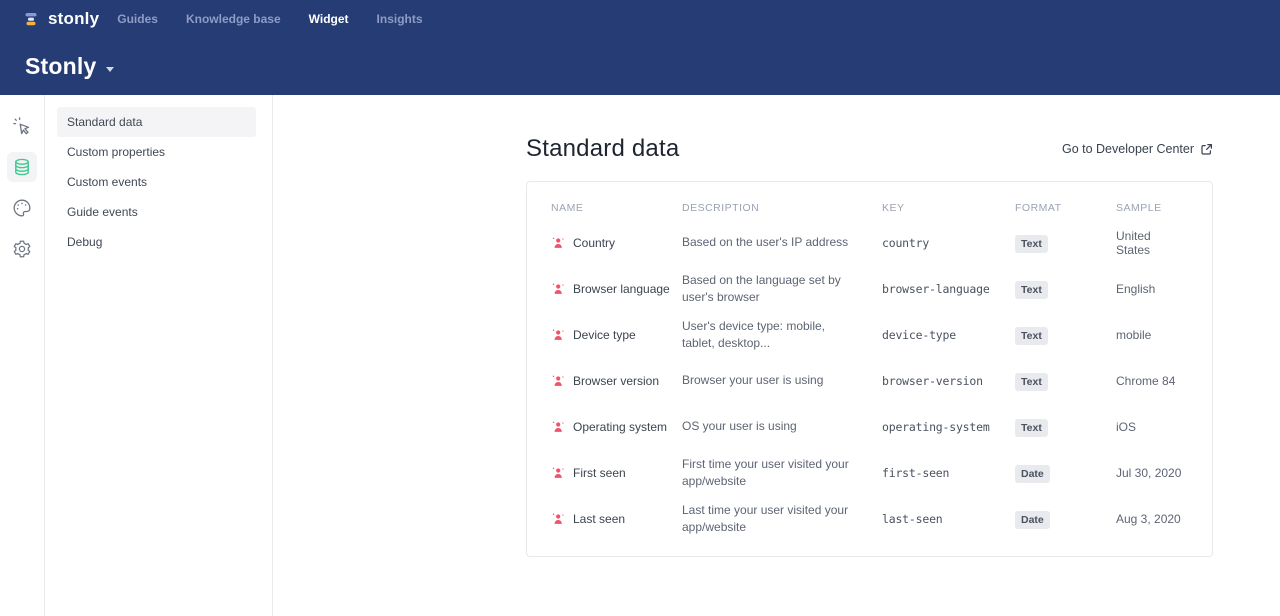 The width and height of the screenshot is (1280, 616). I want to click on row-name-cell: Browser language, so click(616, 289).